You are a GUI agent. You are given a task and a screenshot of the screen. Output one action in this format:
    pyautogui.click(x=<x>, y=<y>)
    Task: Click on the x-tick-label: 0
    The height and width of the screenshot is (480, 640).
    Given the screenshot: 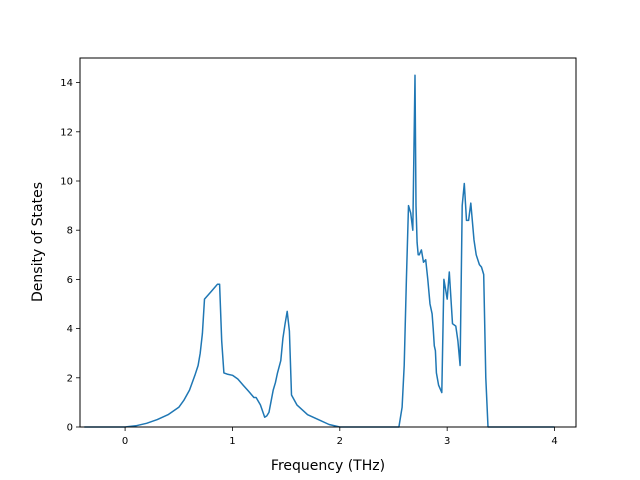 What is the action you would take?
    pyautogui.click(x=125, y=441)
    